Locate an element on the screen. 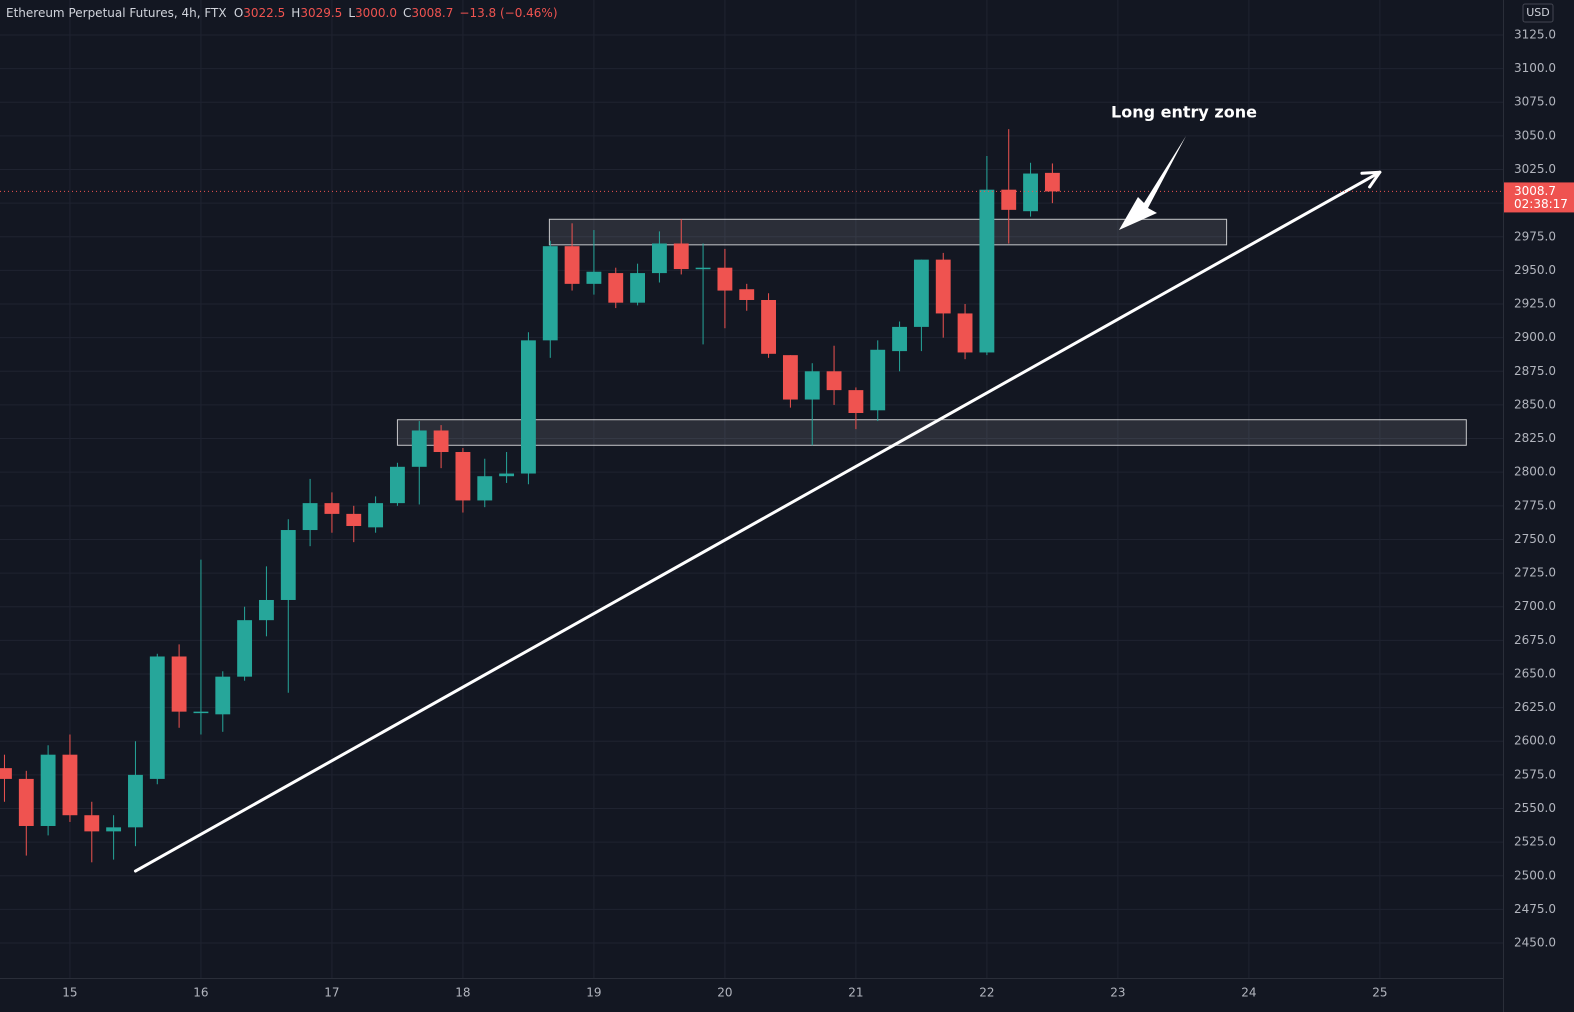 The image size is (1574, 1012). y-tick-label: 3050.0 is located at coordinates (1535, 135).